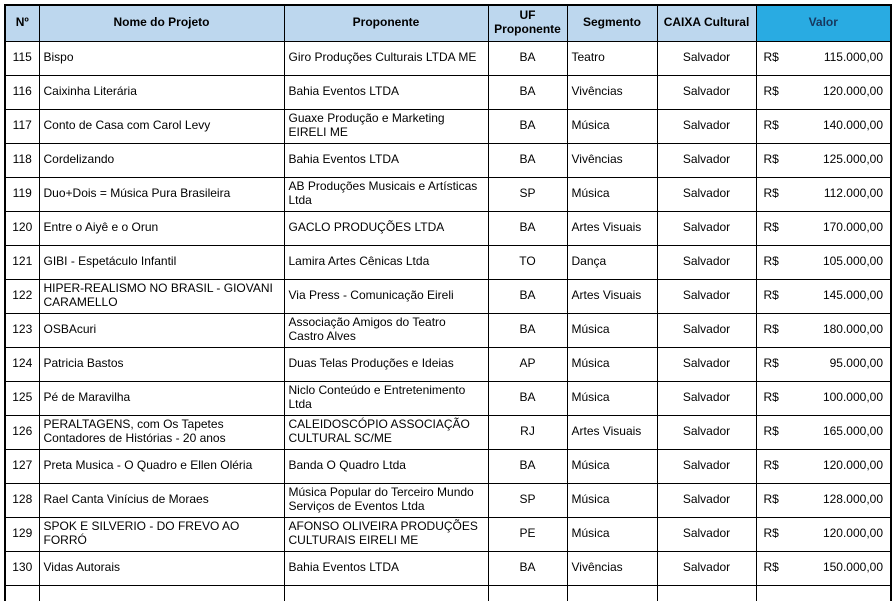 Image resolution: width=896 pixels, height=601 pixels. I want to click on amount: 120.000,00, so click(852, 465).